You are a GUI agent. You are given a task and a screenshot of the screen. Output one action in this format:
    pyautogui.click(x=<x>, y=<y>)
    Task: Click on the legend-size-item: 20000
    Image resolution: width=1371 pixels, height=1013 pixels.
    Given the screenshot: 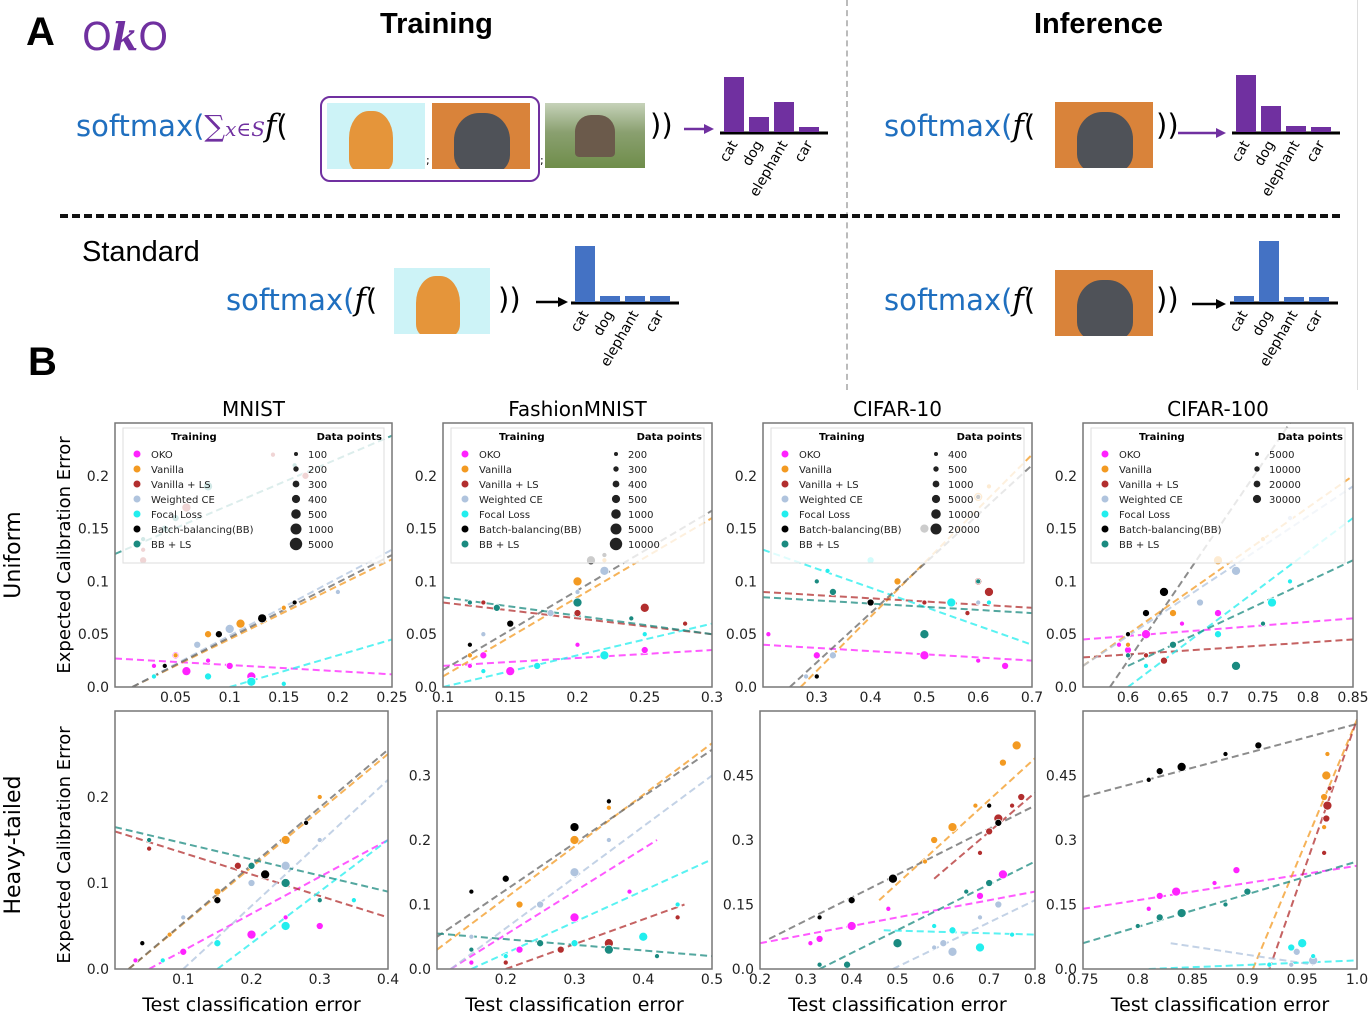 What is the action you would take?
    pyautogui.click(x=1285, y=485)
    